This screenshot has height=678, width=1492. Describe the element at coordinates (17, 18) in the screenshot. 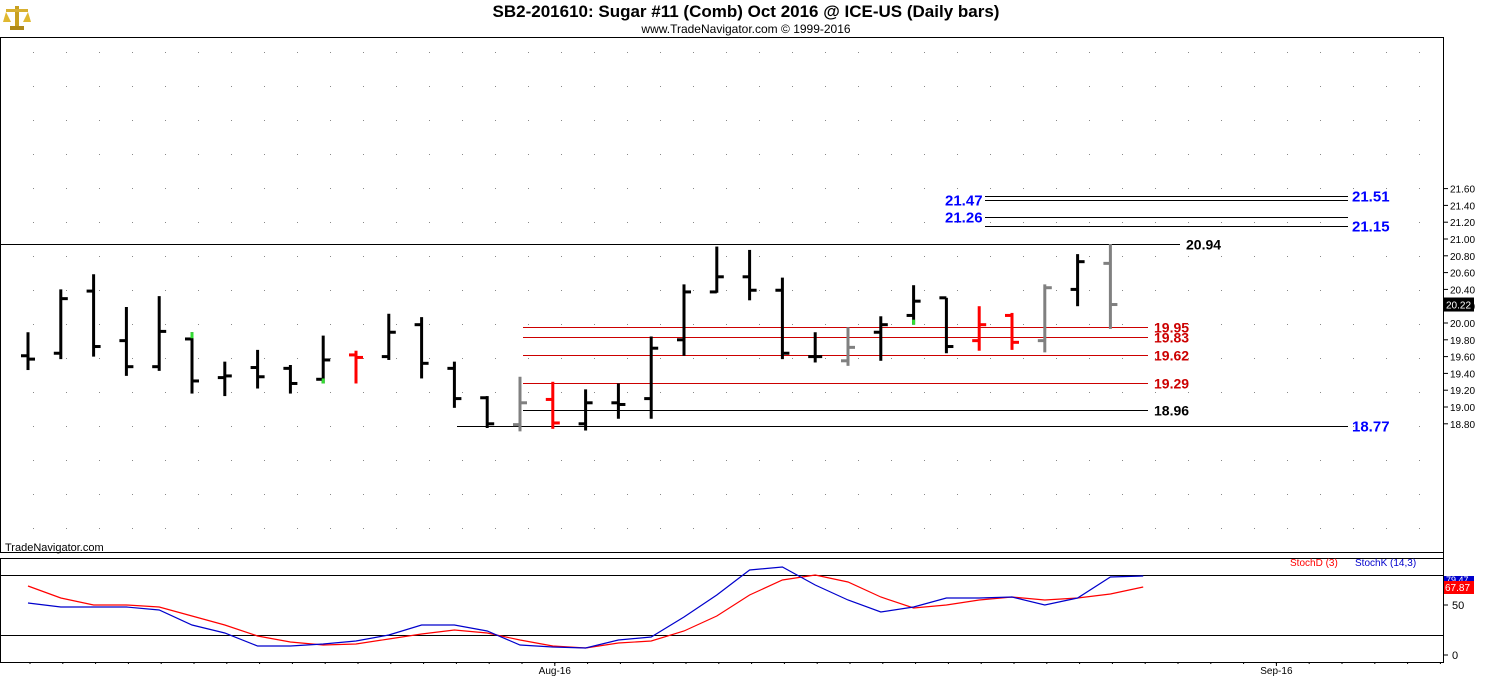

I see `gold-scales-logo-icon` at that location.